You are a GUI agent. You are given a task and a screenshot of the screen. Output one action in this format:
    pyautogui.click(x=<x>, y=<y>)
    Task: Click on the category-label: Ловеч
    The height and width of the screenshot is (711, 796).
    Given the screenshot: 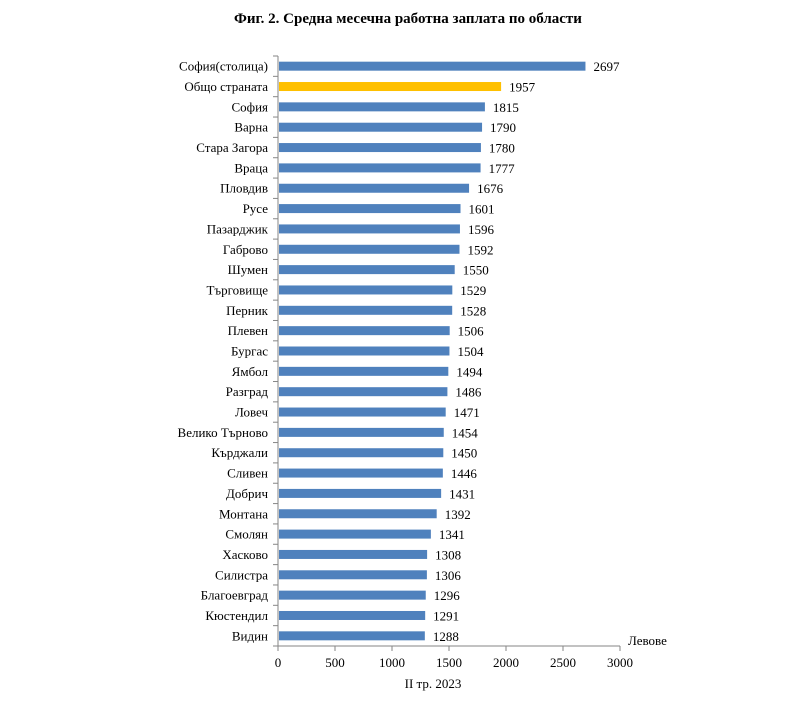 What is the action you would take?
    pyautogui.click(x=252, y=412)
    